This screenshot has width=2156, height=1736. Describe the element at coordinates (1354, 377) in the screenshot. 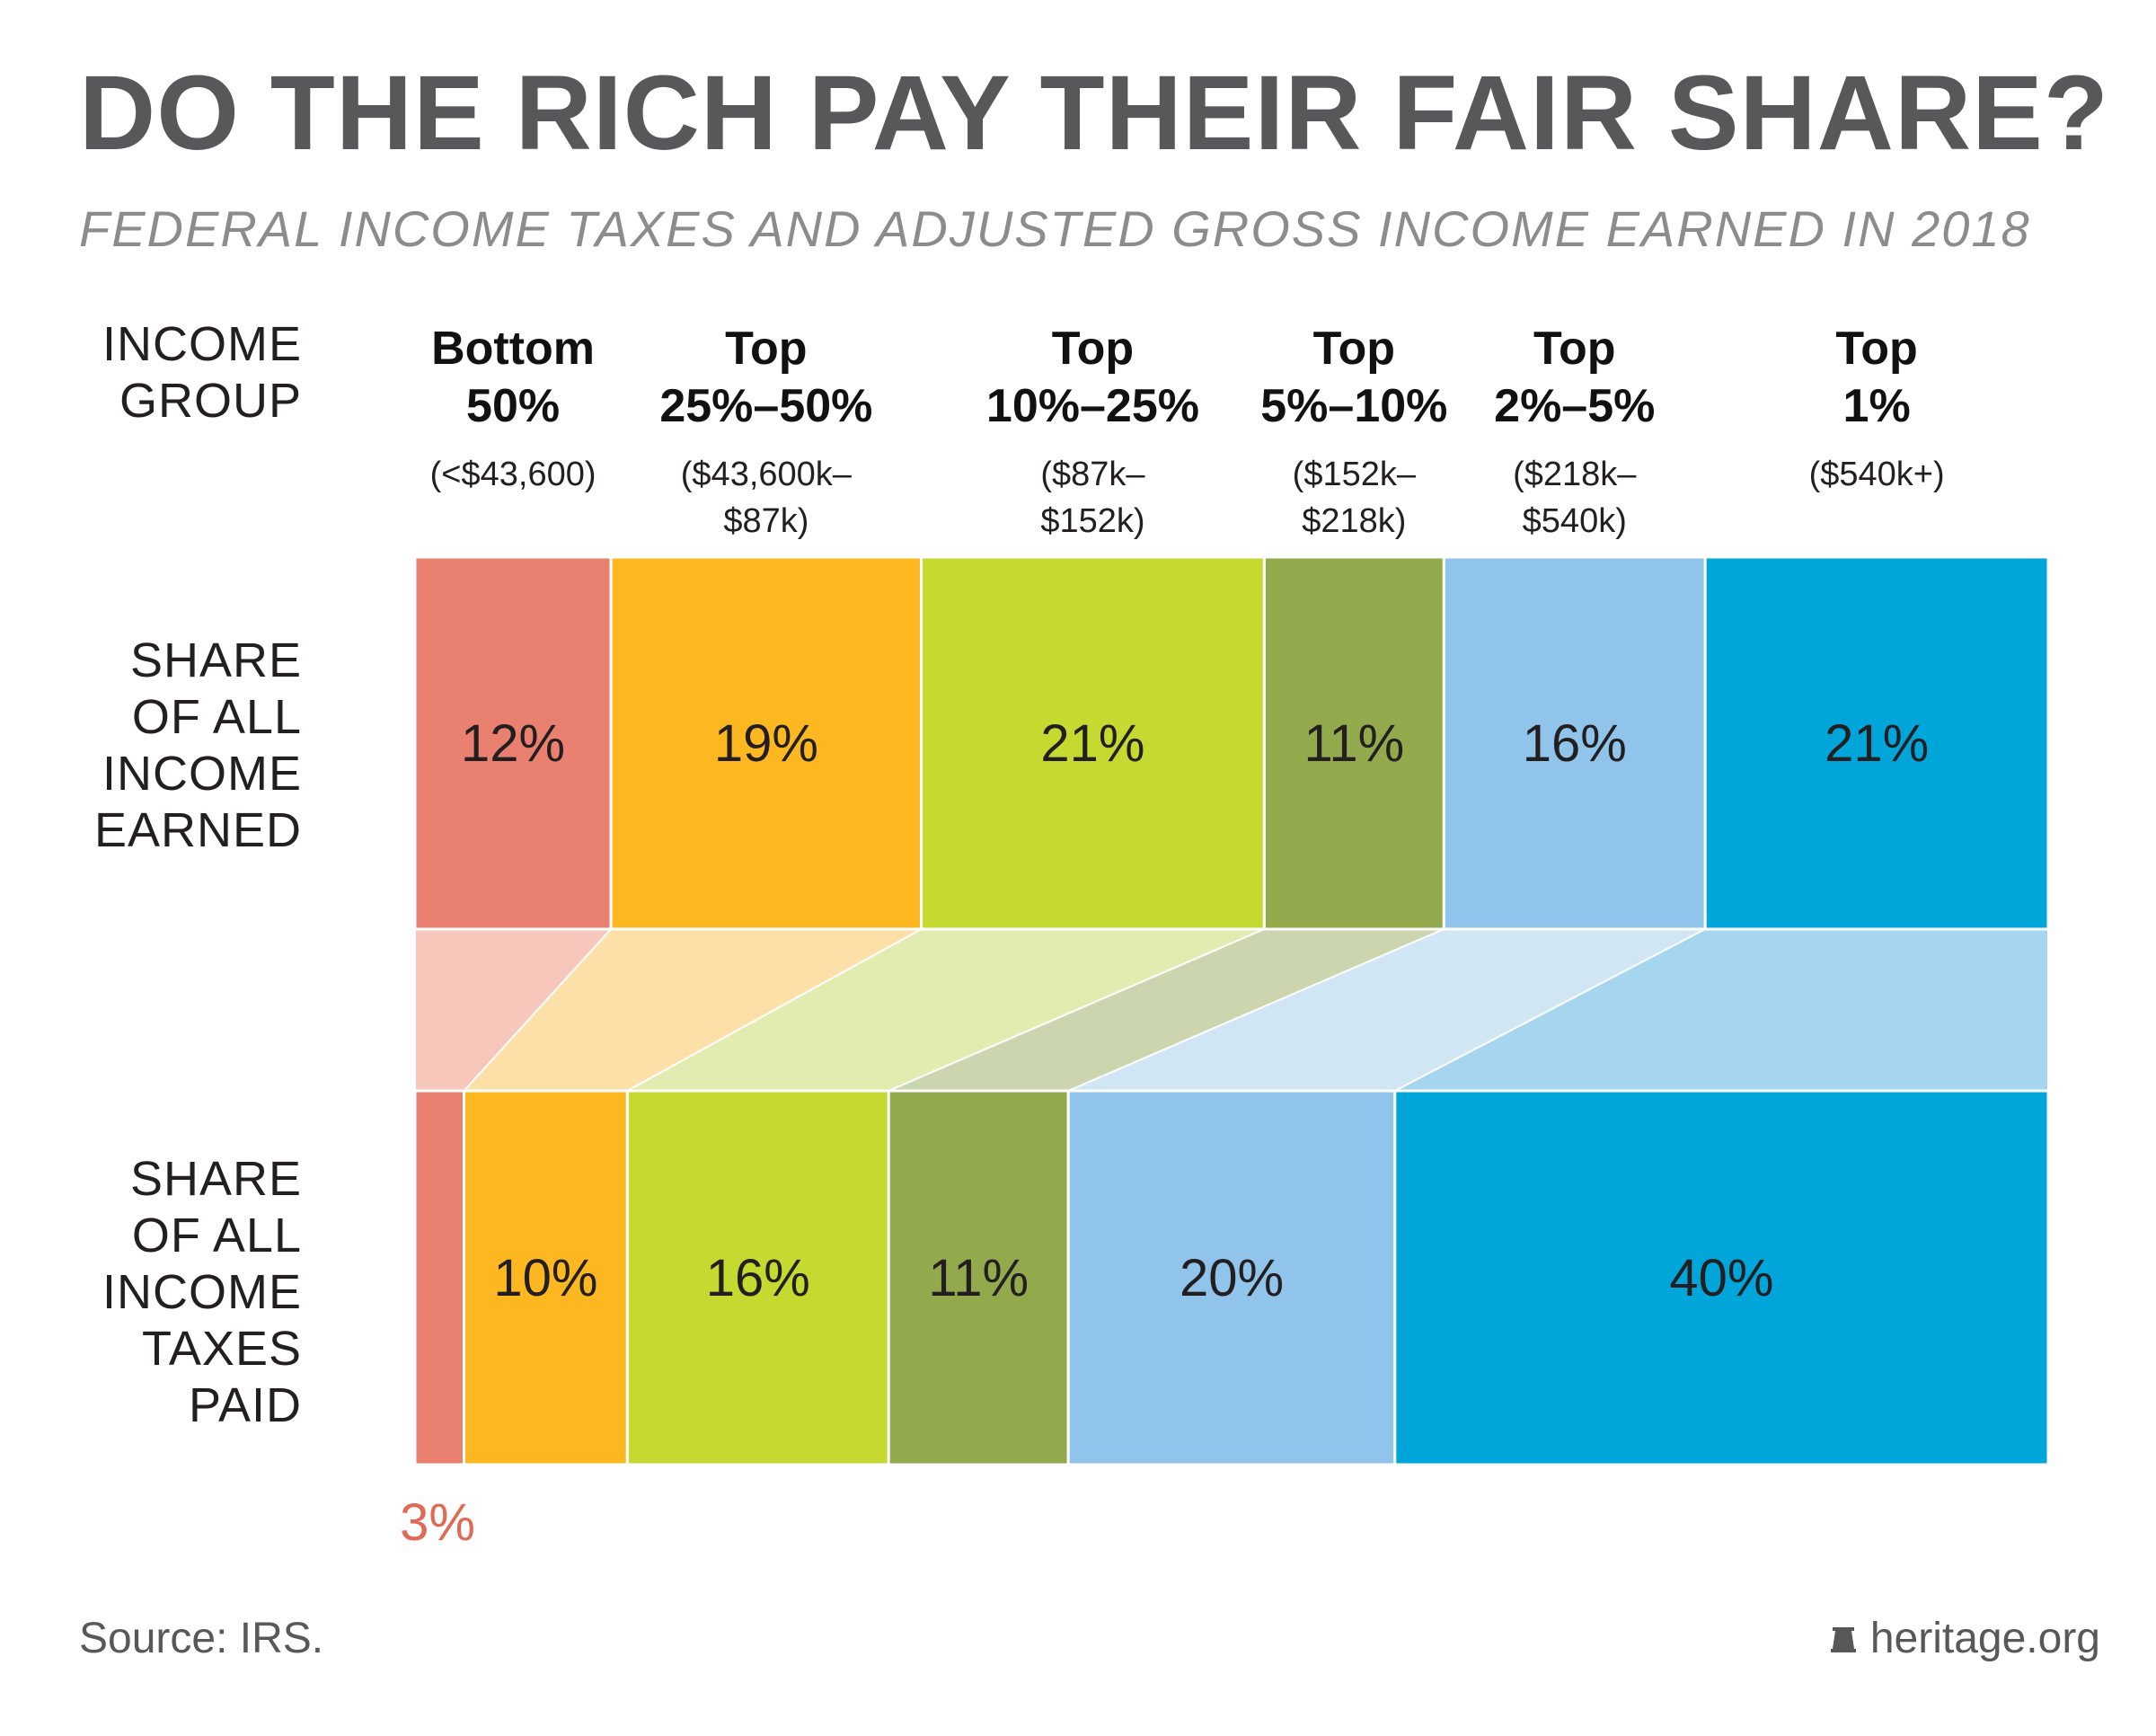

I see `income-group-name: Top 5%–10%` at that location.